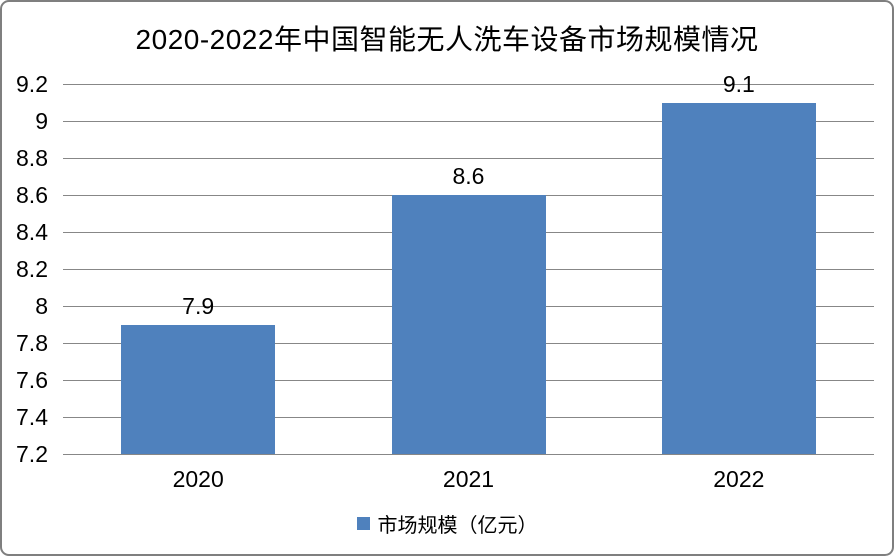 The height and width of the screenshot is (556, 894). Describe the element at coordinates (32, 84) in the screenshot. I see `y-axis-tick-label: 9.2` at that location.